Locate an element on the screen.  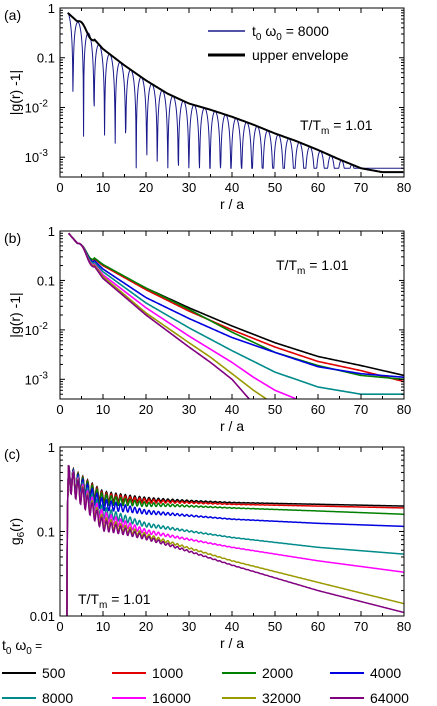
y-axis-label: g6(r) is located at coordinates (17, 531).